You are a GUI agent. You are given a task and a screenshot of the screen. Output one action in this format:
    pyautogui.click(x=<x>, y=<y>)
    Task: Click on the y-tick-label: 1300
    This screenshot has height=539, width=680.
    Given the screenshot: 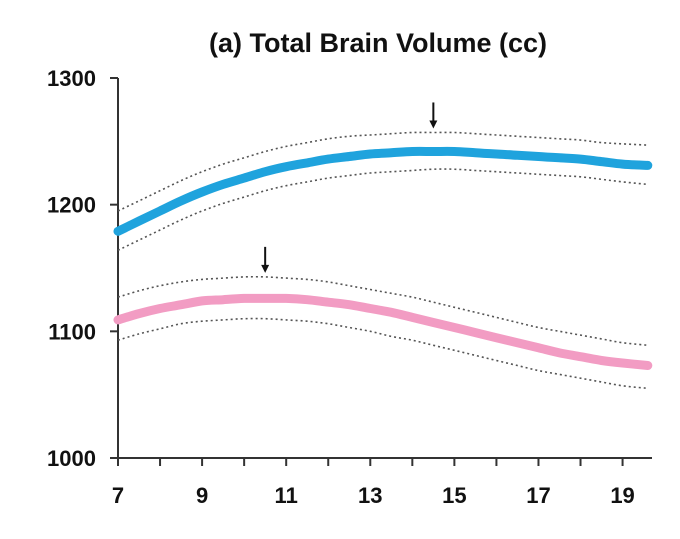 What is the action you would take?
    pyautogui.click(x=71, y=78)
    